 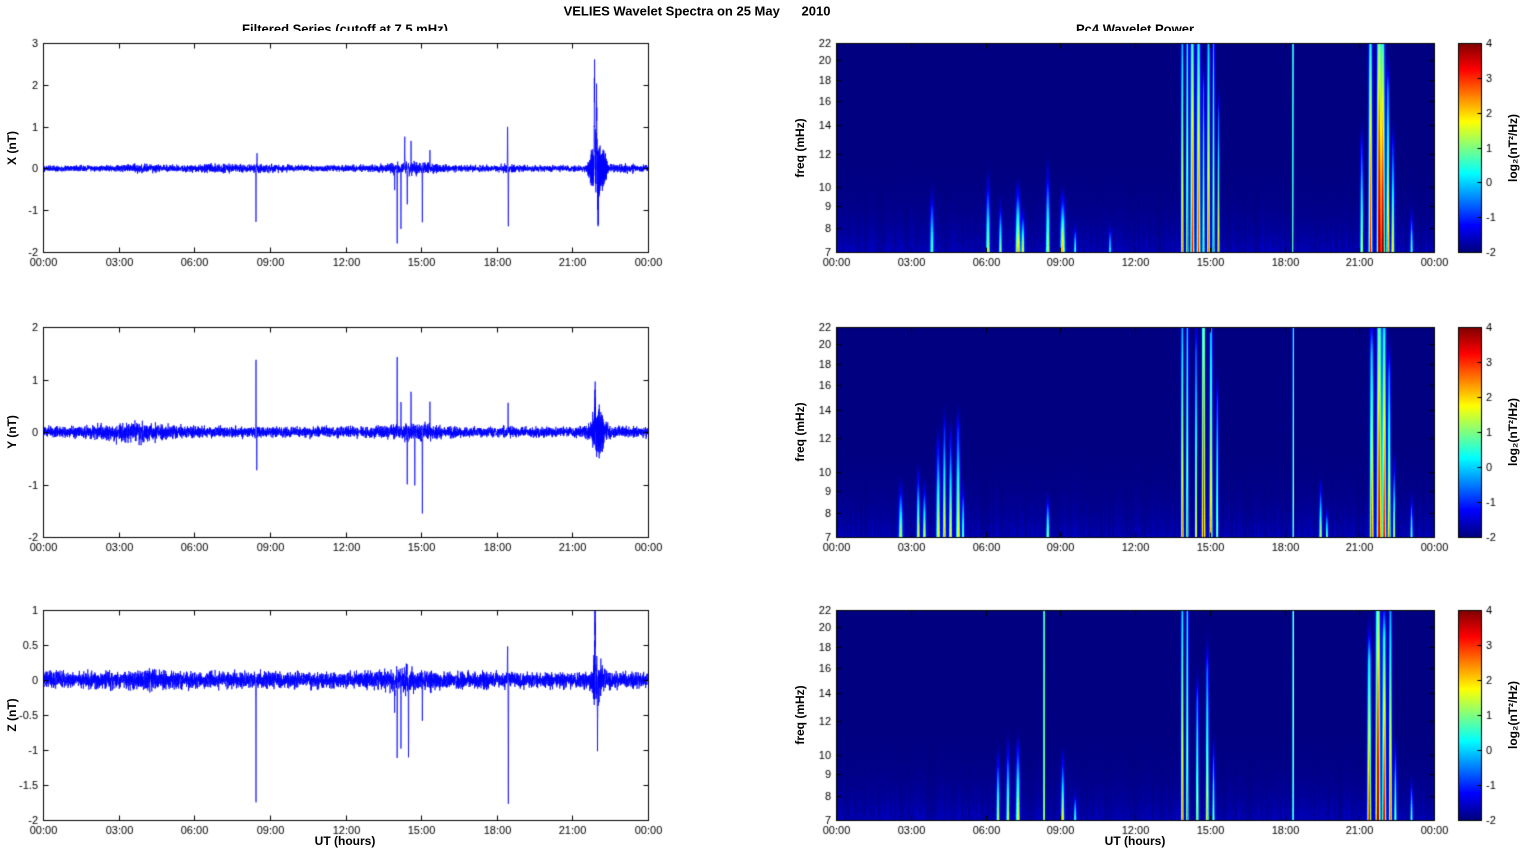 I want to click on y-series-yaxis-label: Y (nT), so click(x=12, y=432).